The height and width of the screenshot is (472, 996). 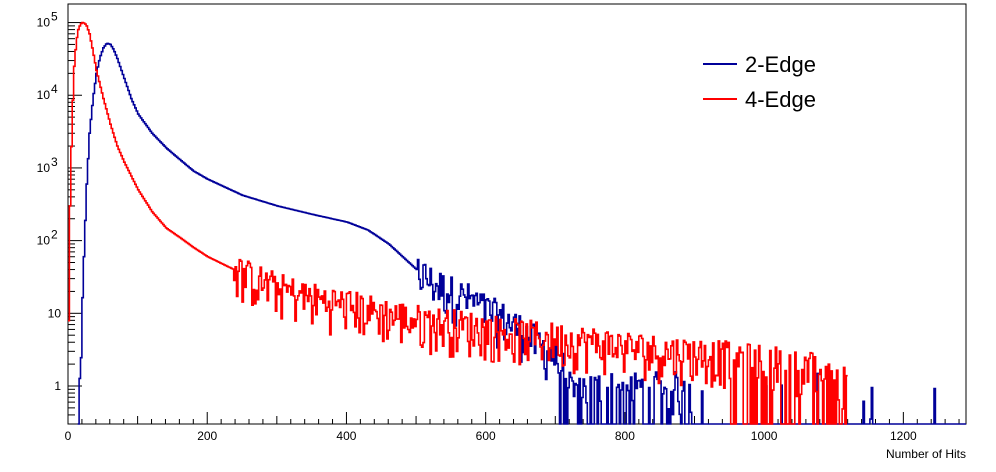 What do you see at coordinates (54, 162) in the screenshot?
I see `y-tick-exponent: 3` at bounding box center [54, 162].